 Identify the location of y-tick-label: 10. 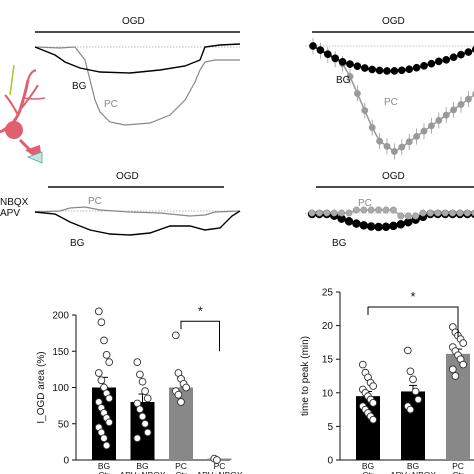
(328, 393).